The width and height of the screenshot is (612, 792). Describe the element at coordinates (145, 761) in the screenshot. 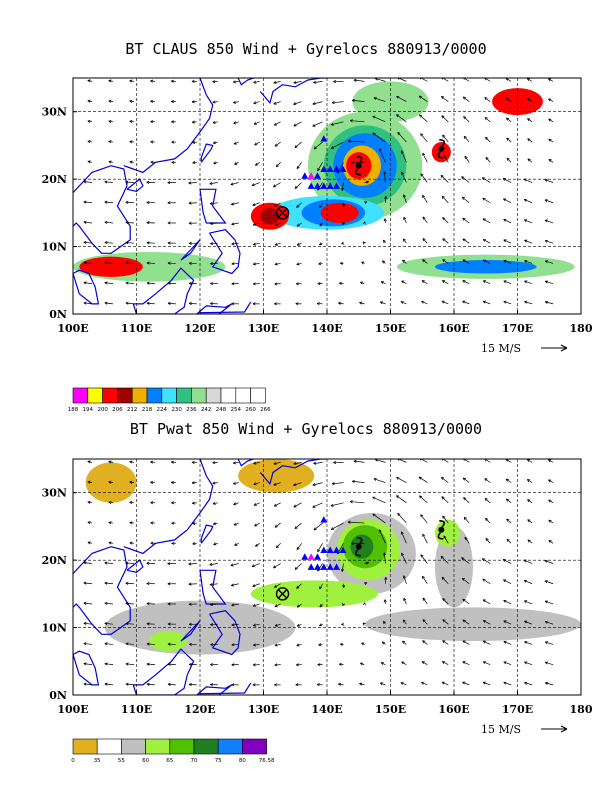

I see `colorbar-label: 60` at that location.